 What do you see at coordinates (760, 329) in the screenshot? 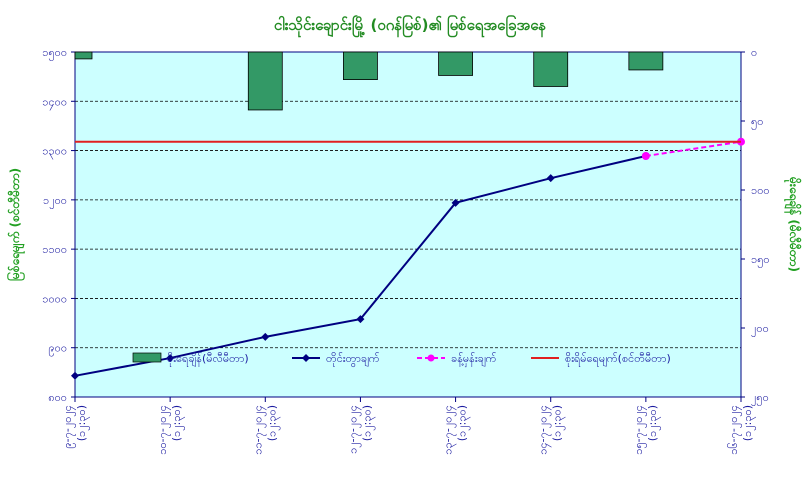
I see `right-tick-label: ၂၀၀` at bounding box center [760, 329].